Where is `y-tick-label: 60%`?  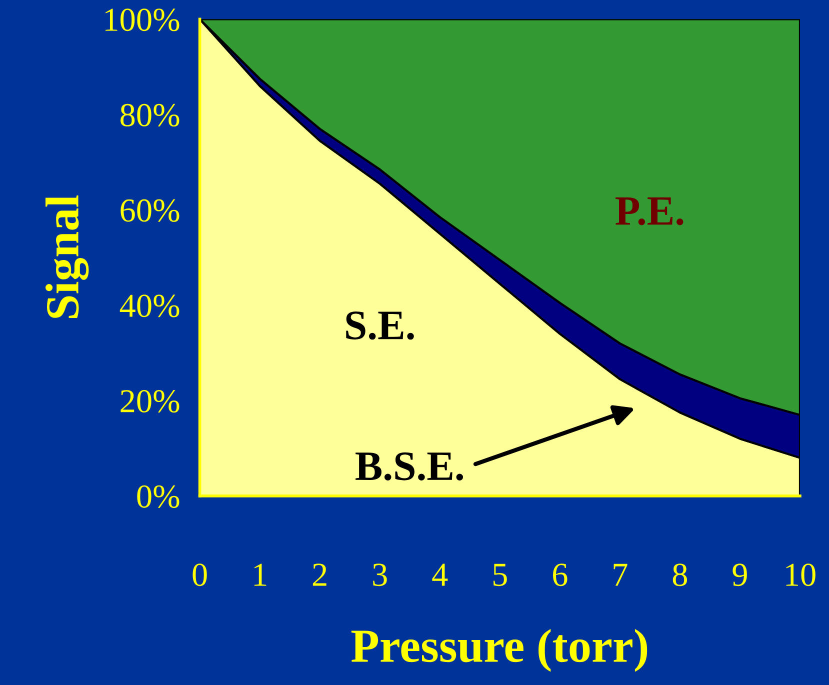
y-tick-label: 60% is located at coordinates (150, 210).